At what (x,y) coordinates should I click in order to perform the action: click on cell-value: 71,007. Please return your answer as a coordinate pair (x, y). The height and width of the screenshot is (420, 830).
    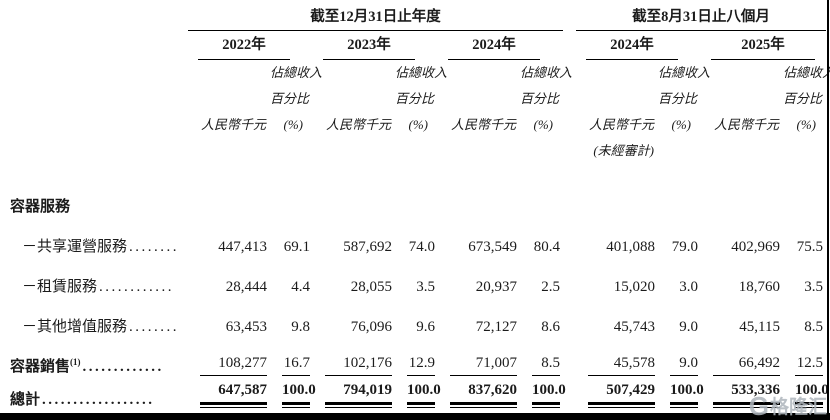
    Looking at the image, I should click on (479, 362).